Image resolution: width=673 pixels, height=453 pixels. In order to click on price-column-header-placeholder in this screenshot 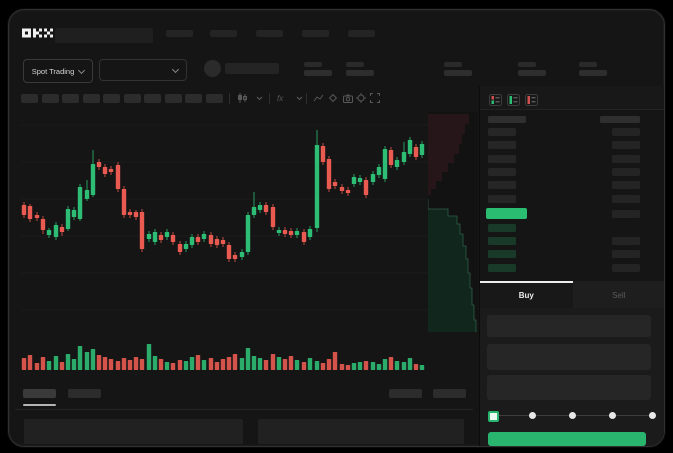, I will do `click(507, 119)`.